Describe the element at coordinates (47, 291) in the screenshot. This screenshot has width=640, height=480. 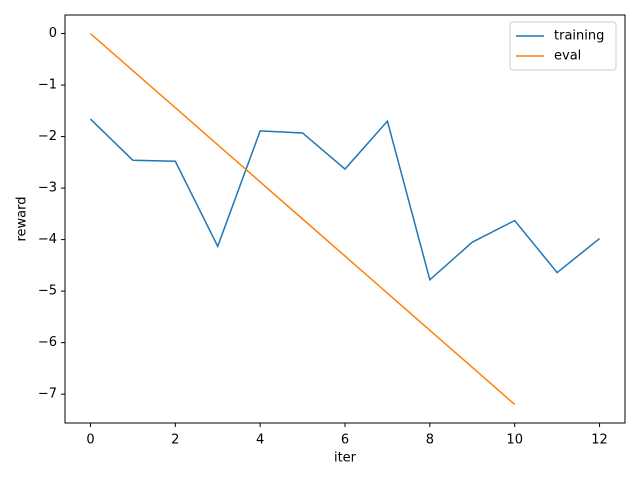
I see `y-tick-label: −5` at that location.